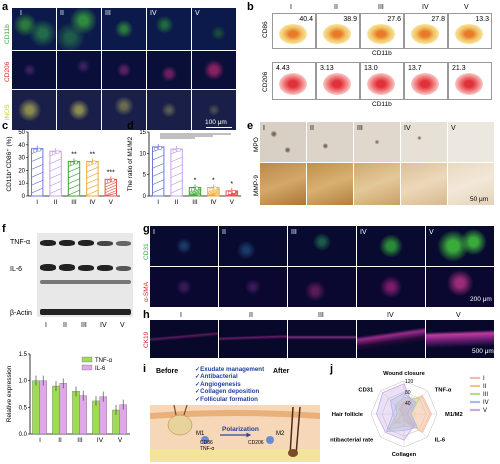 The width and height of the screenshot is (500, 464). Describe the element at coordinates (24, 197) in the screenshot. I see `y-tick-label: 0` at that location.